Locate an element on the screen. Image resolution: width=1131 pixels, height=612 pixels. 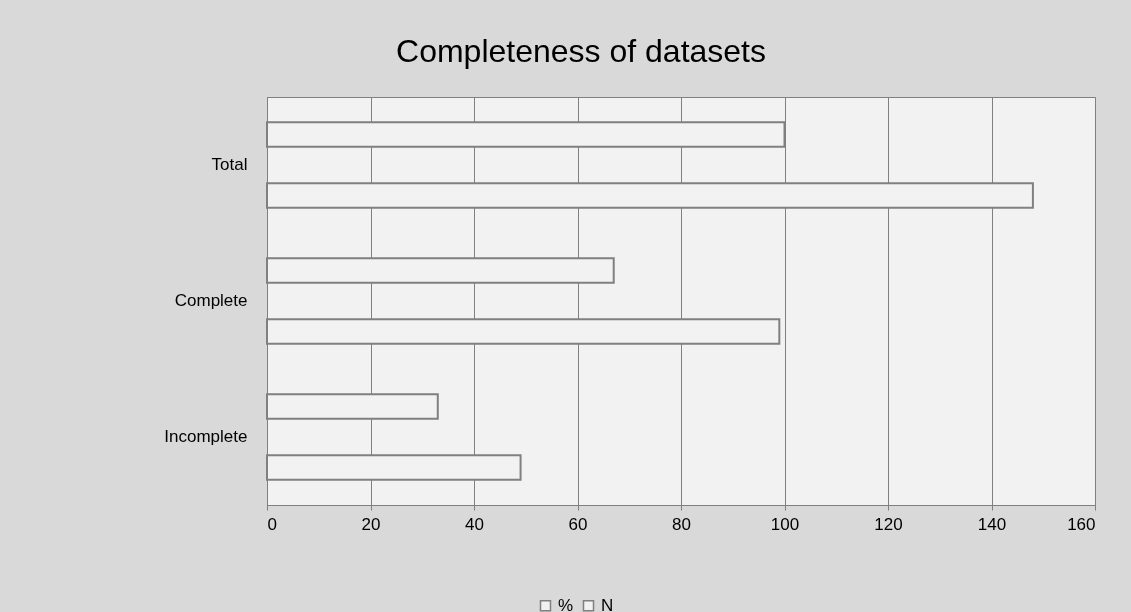
chart-title: Completeness of datasets is located at coordinates (581, 51).